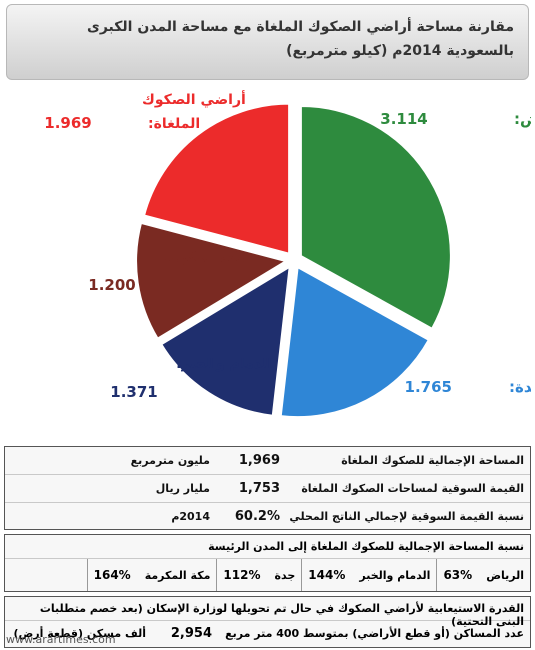 The height and width of the screenshot is (650, 535). What do you see at coordinates (259, 460) in the screenshot?
I see `row-number: 1,969` at bounding box center [259, 460].